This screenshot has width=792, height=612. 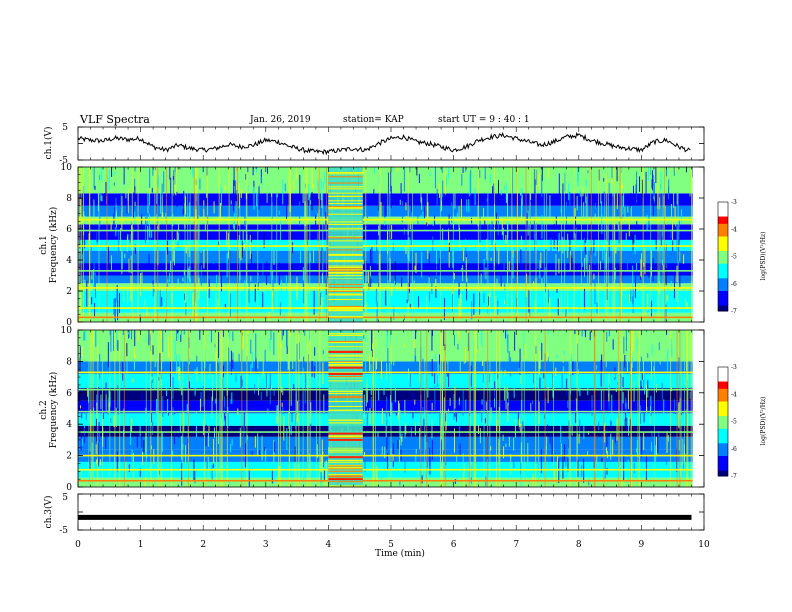 What do you see at coordinates (67, 331) in the screenshot?
I see `ch2-spectrogram-ytick-label: 10` at bounding box center [67, 331].